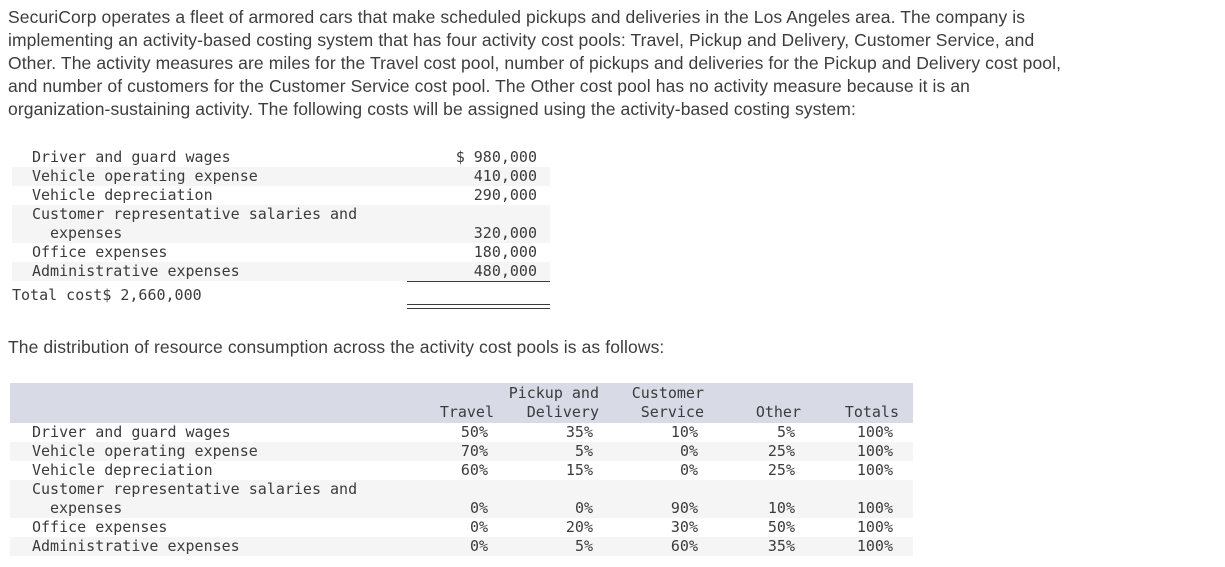 Image resolution: width=1225 pixels, height=567 pixels. What do you see at coordinates (136, 546) in the screenshot?
I see `row-label: Administrative expenses` at bounding box center [136, 546].